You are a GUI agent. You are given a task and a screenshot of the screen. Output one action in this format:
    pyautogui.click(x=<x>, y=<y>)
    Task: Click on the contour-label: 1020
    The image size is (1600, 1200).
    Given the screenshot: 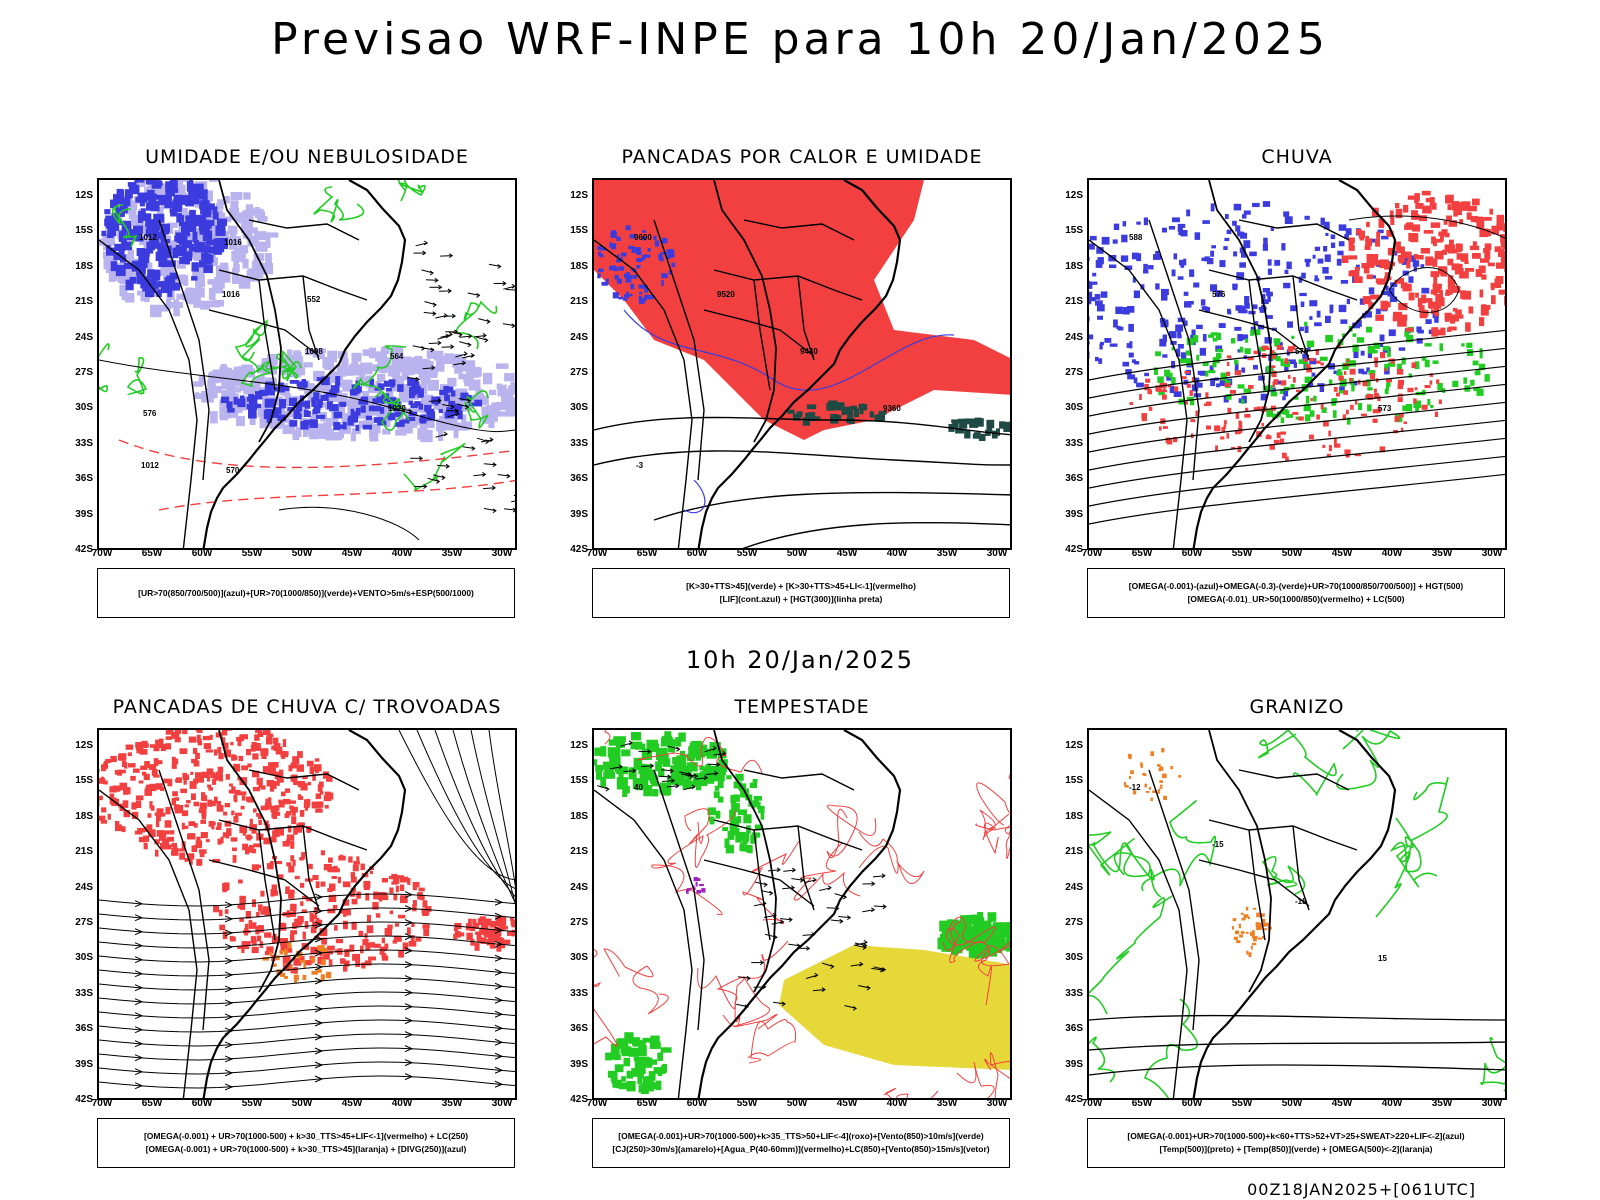 What is the action you would take?
    pyautogui.click(x=397, y=408)
    